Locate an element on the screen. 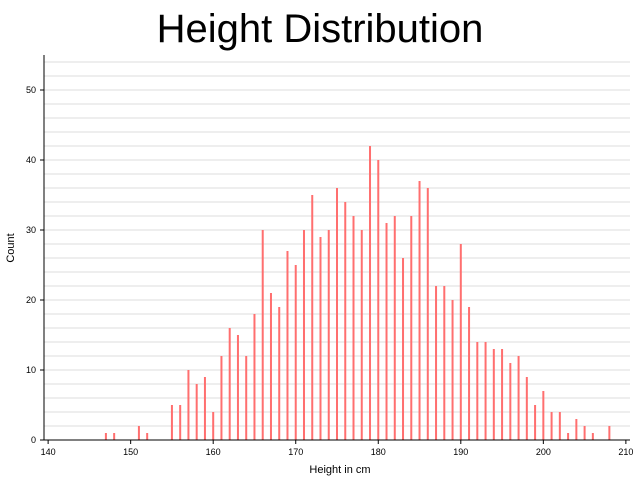 The height and width of the screenshot is (485, 640). y-tick-label-20: 20 is located at coordinates (31, 300).